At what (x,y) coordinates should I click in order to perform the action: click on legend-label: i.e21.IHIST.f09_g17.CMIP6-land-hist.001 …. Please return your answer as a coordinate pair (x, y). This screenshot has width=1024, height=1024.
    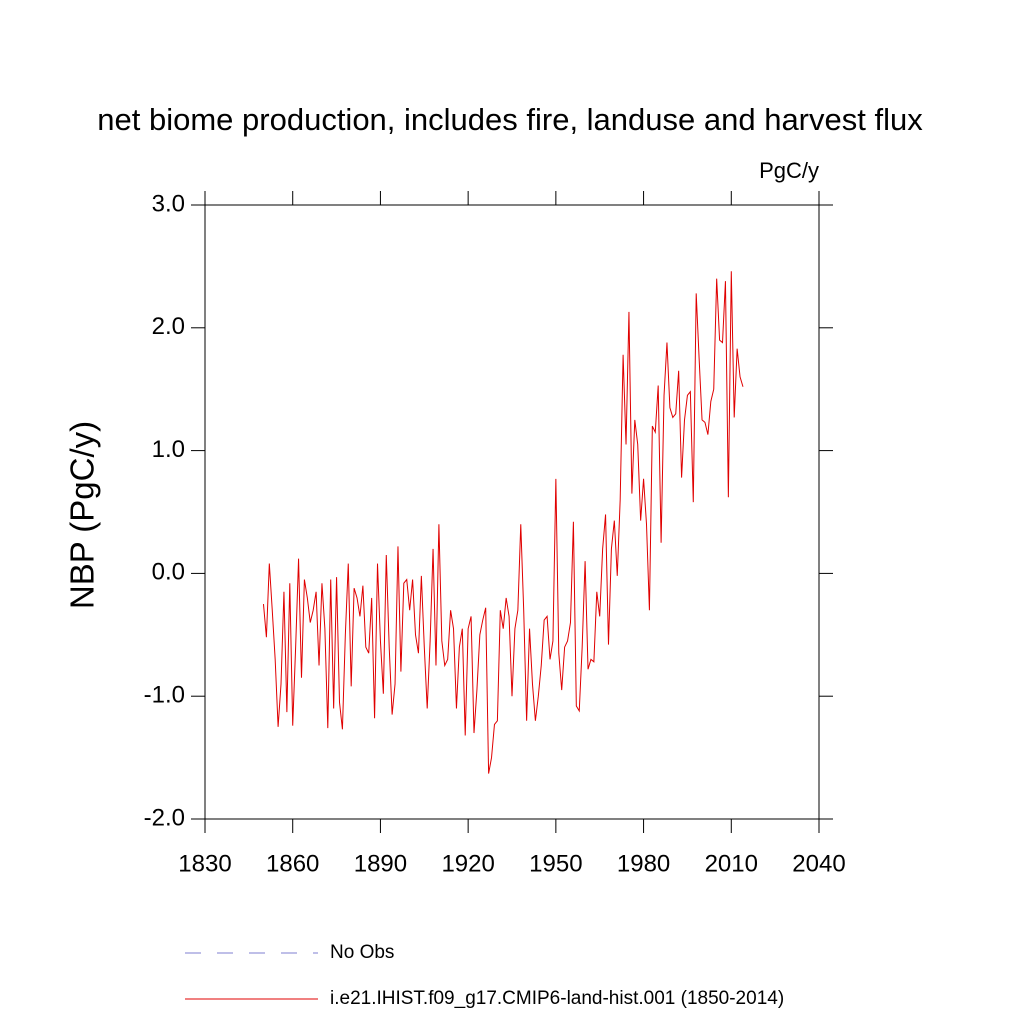
    Looking at the image, I should click on (557, 998).